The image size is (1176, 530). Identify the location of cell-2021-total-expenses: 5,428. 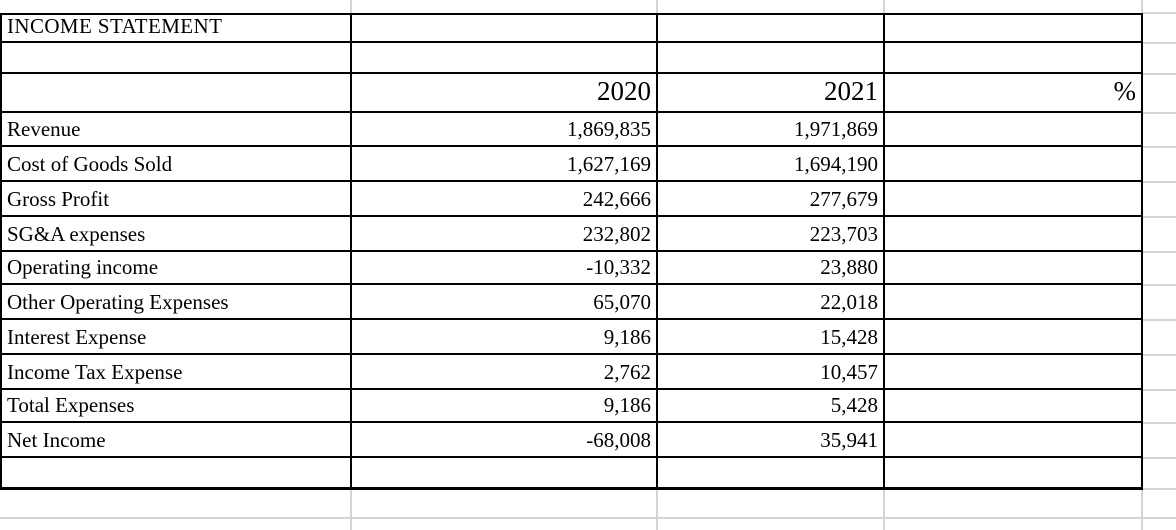
(771, 406).